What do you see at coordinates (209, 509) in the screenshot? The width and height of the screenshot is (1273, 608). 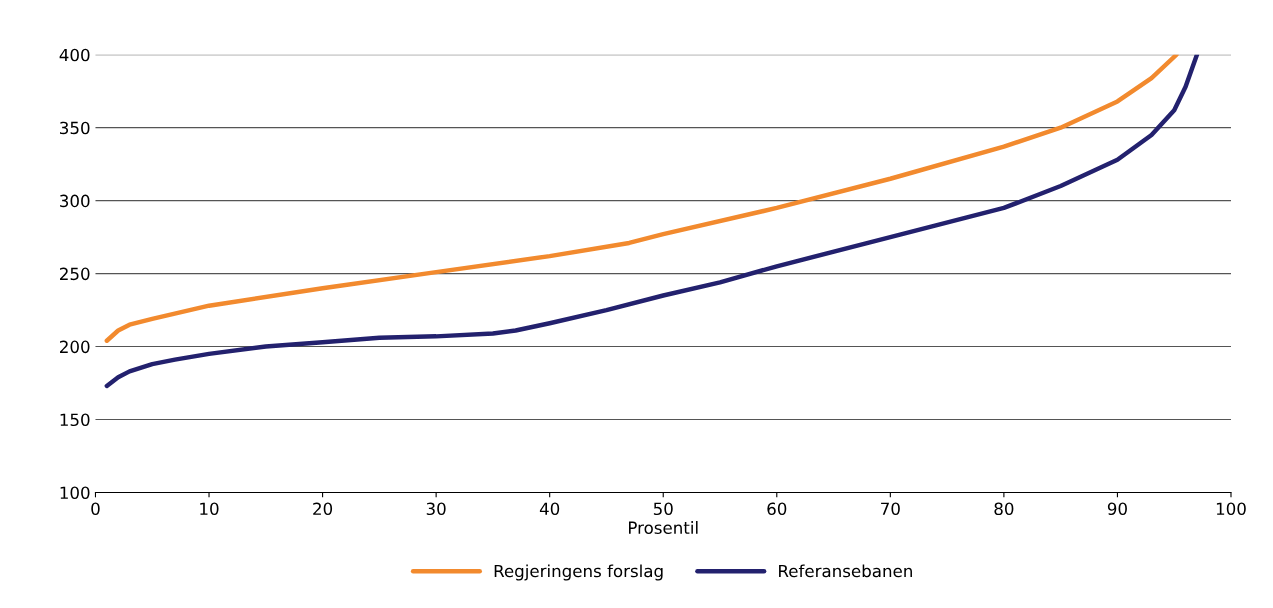 I see `x-tick-label: 10` at bounding box center [209, 509].